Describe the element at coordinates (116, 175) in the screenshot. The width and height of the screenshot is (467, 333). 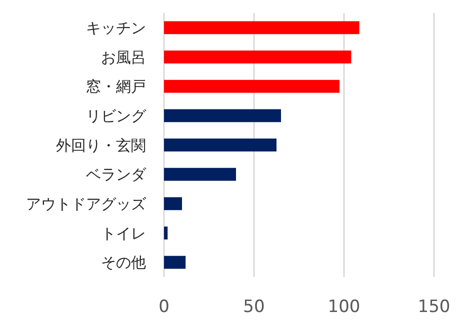
I see `y-tick-label: ベランダ` at that location.